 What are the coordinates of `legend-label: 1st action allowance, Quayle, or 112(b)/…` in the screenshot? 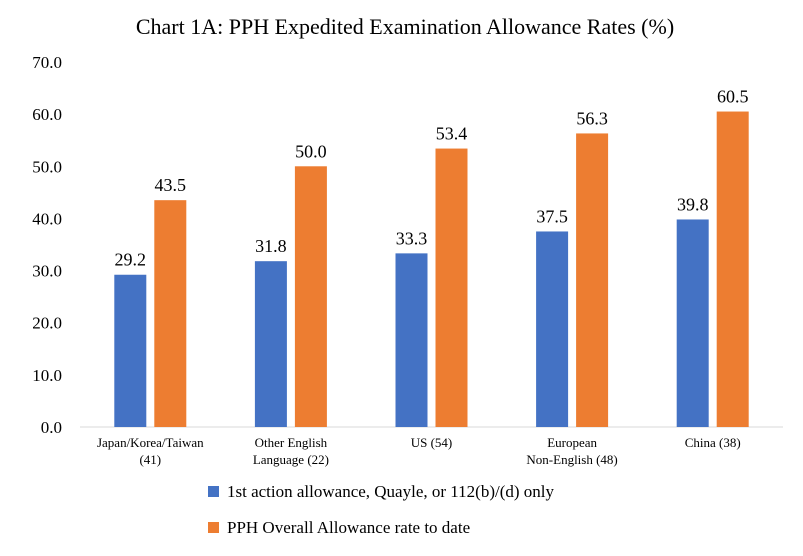 It's located at (390, 491).